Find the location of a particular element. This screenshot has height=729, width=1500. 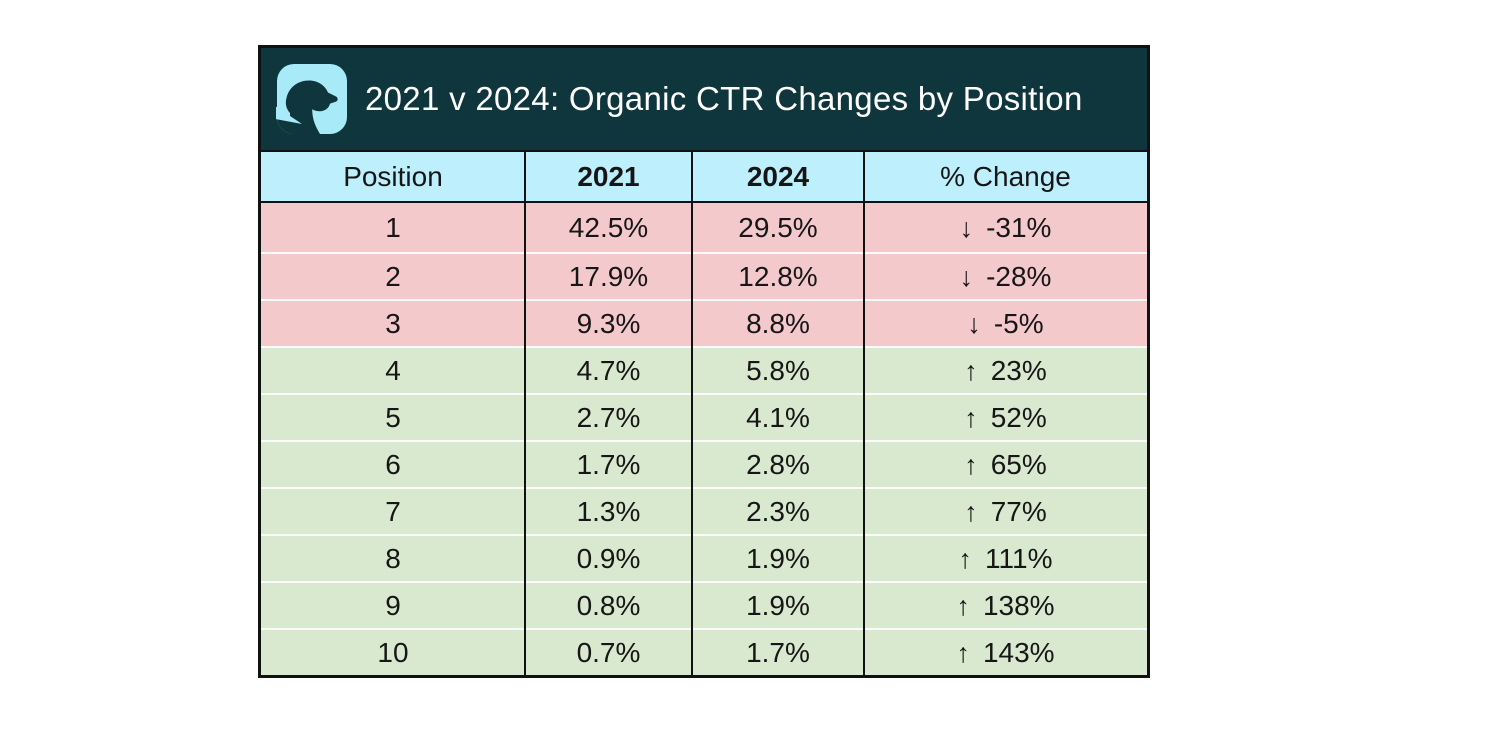

cell-ctr-2024: 29.5% is located at coordinates (778, 227).